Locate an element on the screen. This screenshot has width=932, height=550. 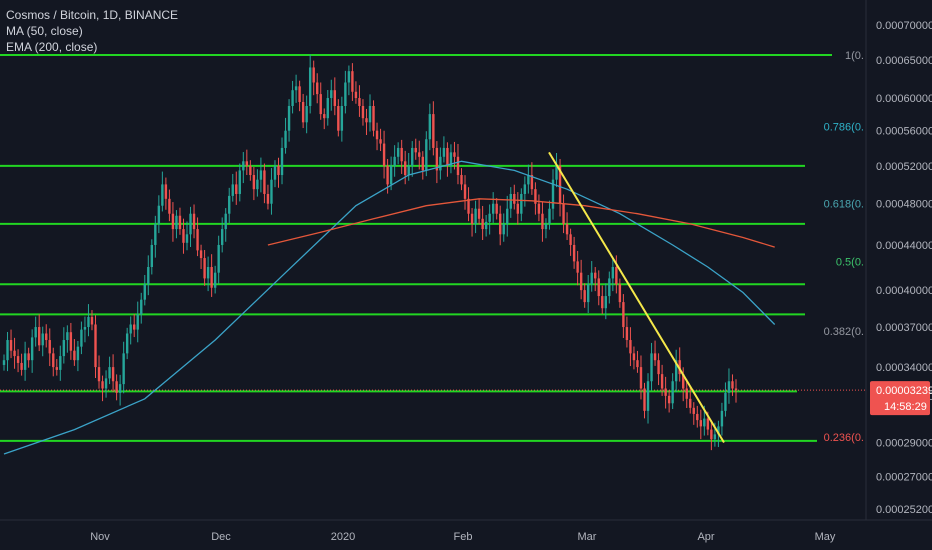
time-tick-label: Mar is located at coordinates (587, 537).